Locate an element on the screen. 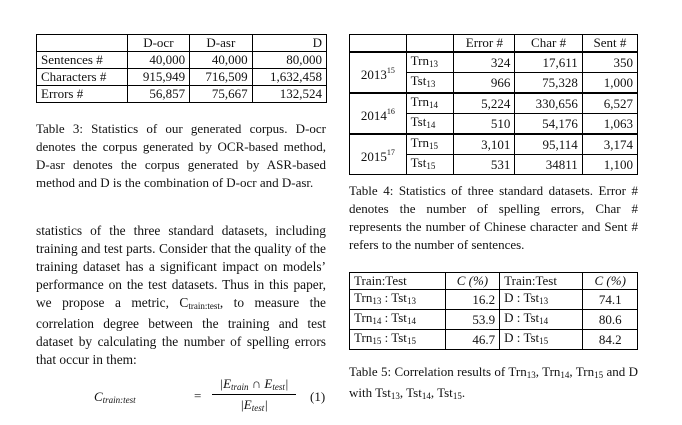  eq-text: | is located at coordinates (286, 383).